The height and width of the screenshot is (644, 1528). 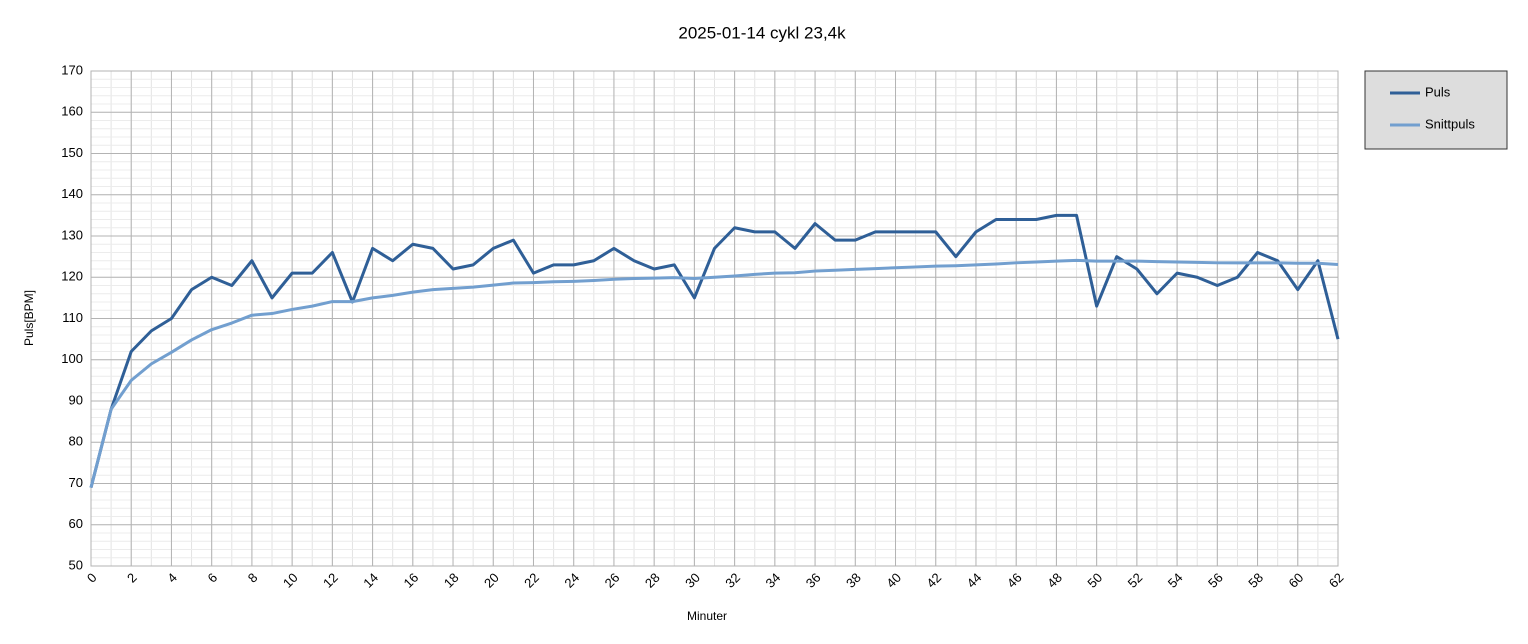 I want to click on legend-label: Puls, so click(x=1438, y=91).